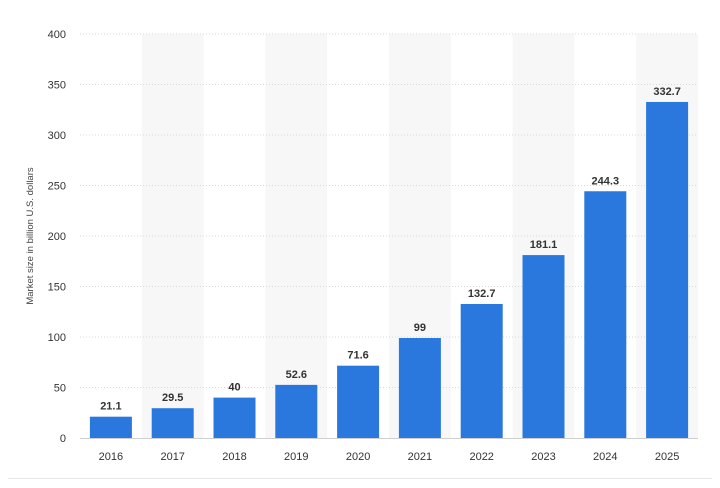  Describe the element at coordinates (111, 457) in the screenshot. I see `x-tick-label: 2016` at that location.